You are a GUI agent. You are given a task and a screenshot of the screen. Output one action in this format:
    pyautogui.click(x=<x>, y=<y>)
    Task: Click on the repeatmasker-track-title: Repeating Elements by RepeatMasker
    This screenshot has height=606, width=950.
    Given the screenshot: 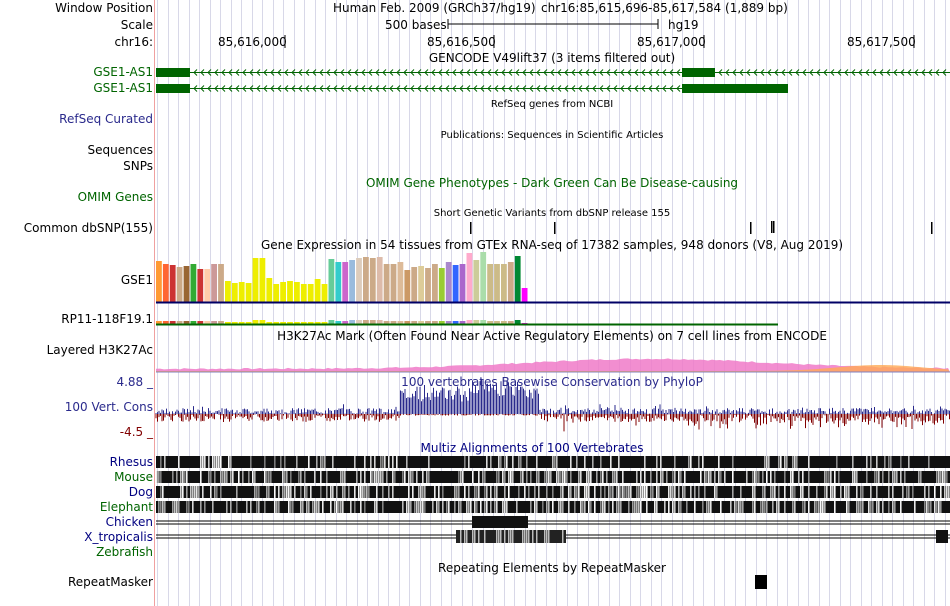 What is the action you would take?
    pyautogui.click(x=552, y=568)
    